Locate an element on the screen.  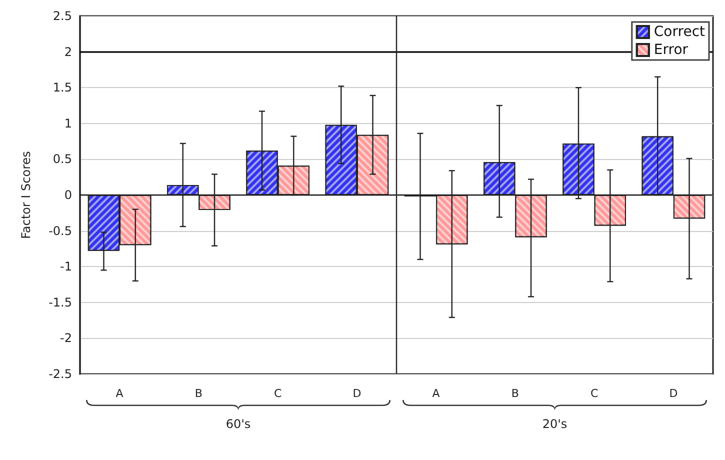
y-tick-label: -1 is located at coordinates (66, 267).